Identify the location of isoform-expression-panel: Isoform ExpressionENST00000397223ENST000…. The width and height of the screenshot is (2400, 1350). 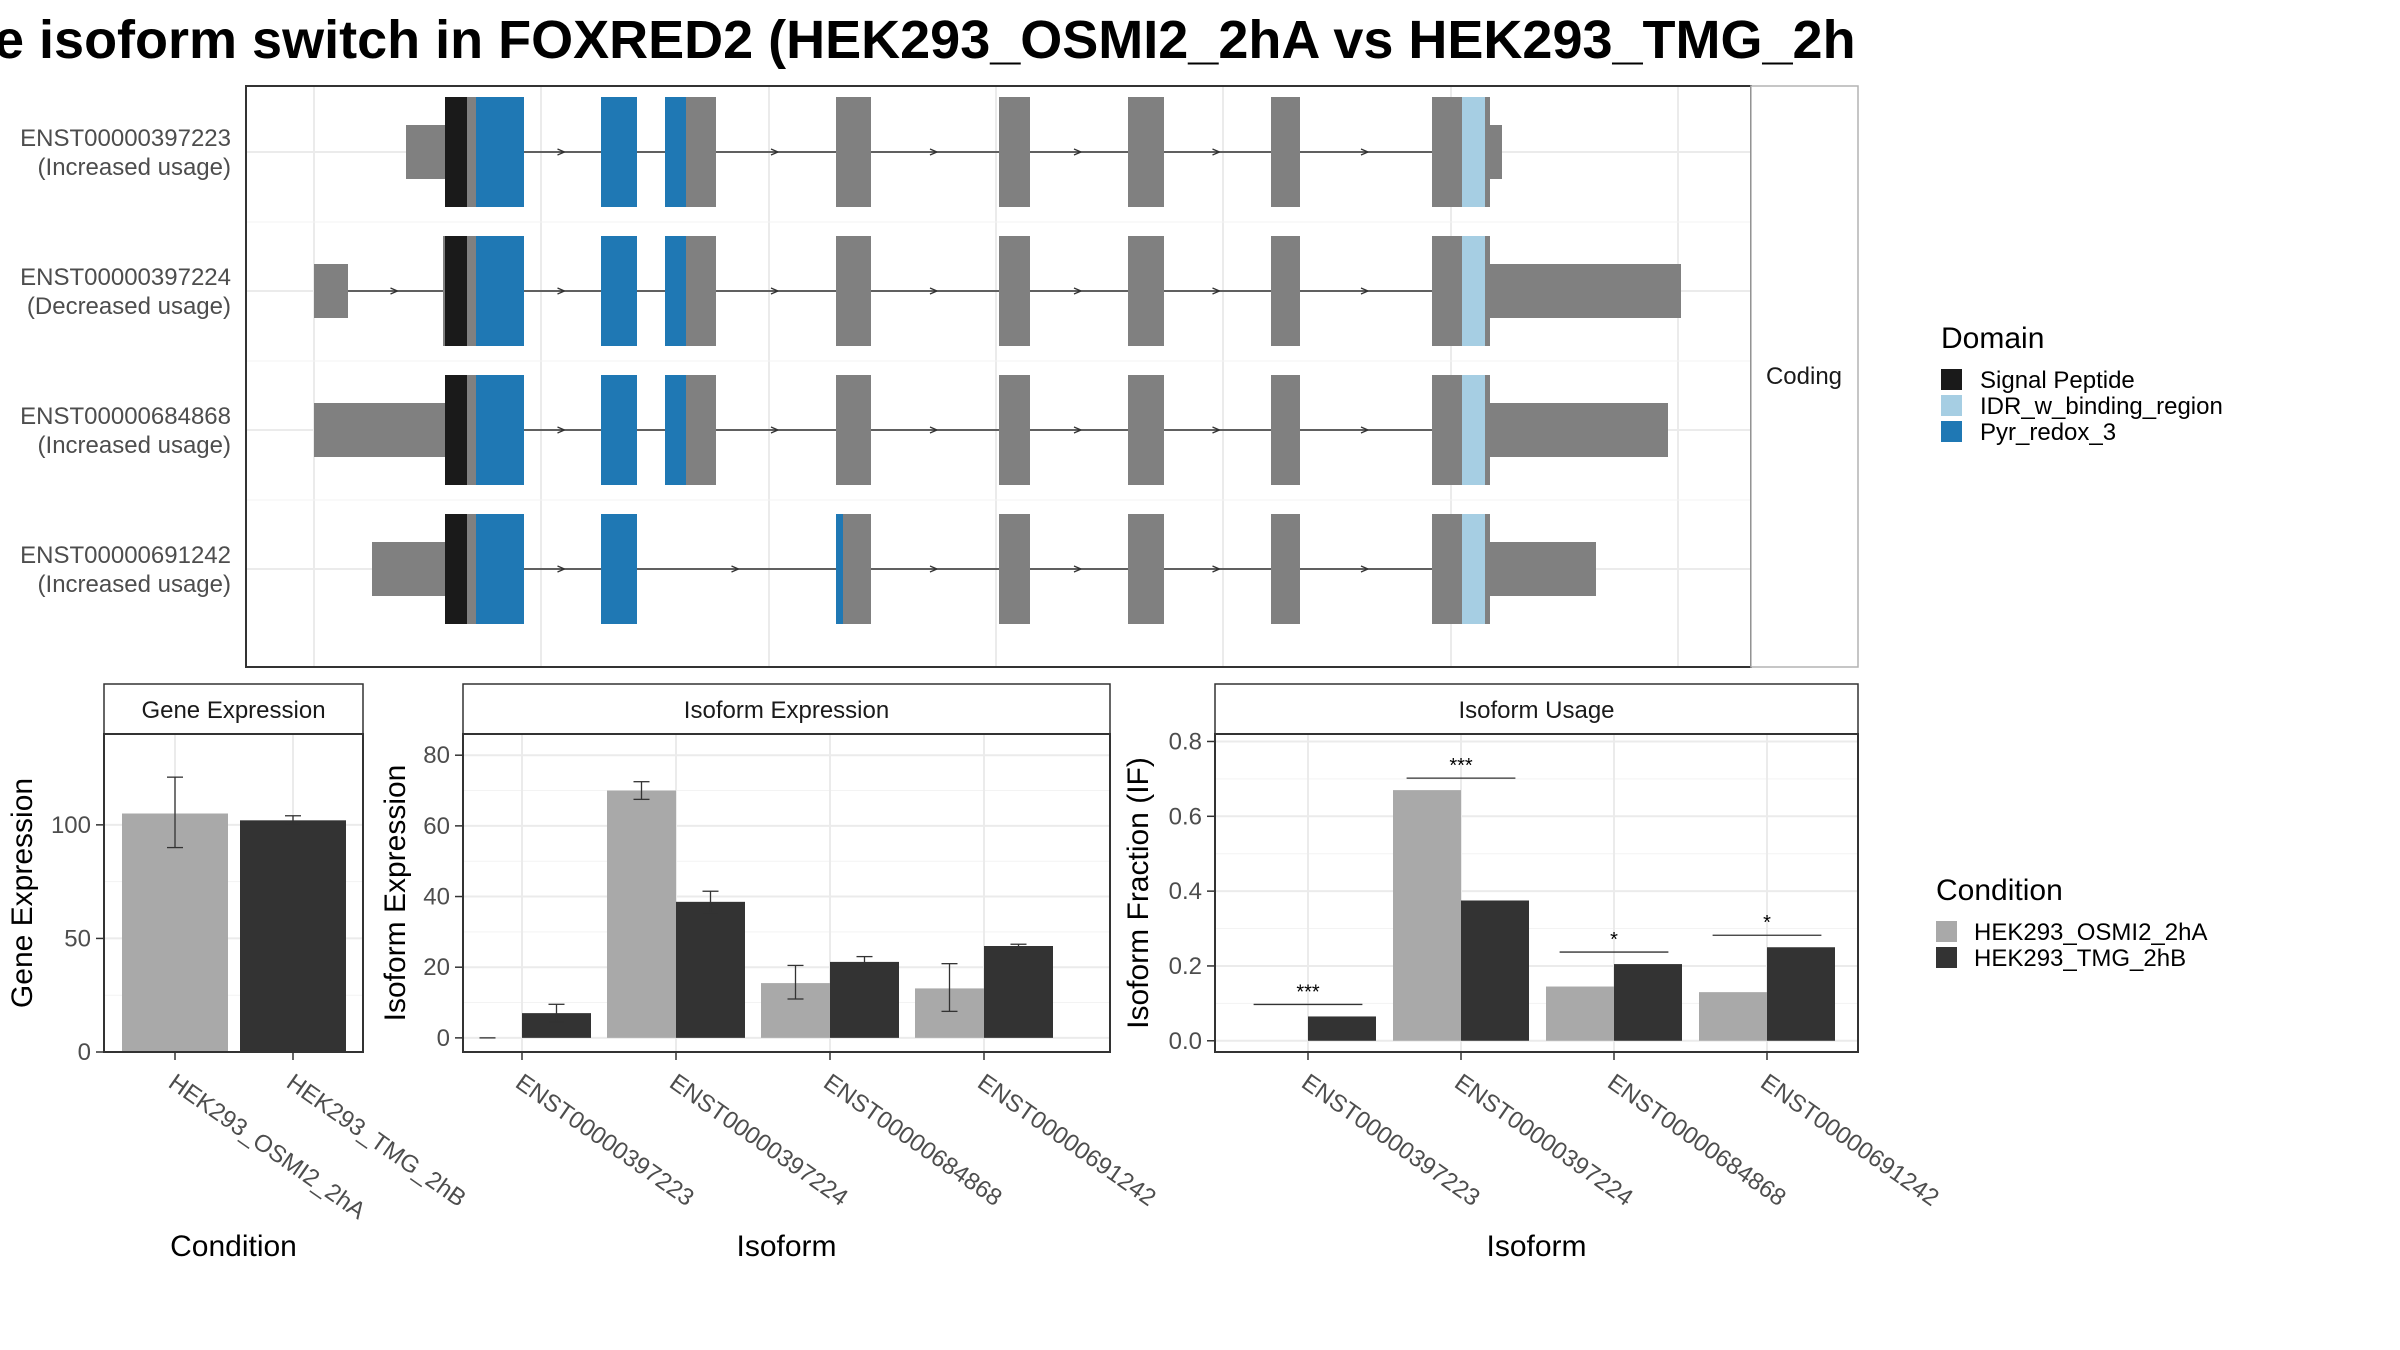
(770, 973).